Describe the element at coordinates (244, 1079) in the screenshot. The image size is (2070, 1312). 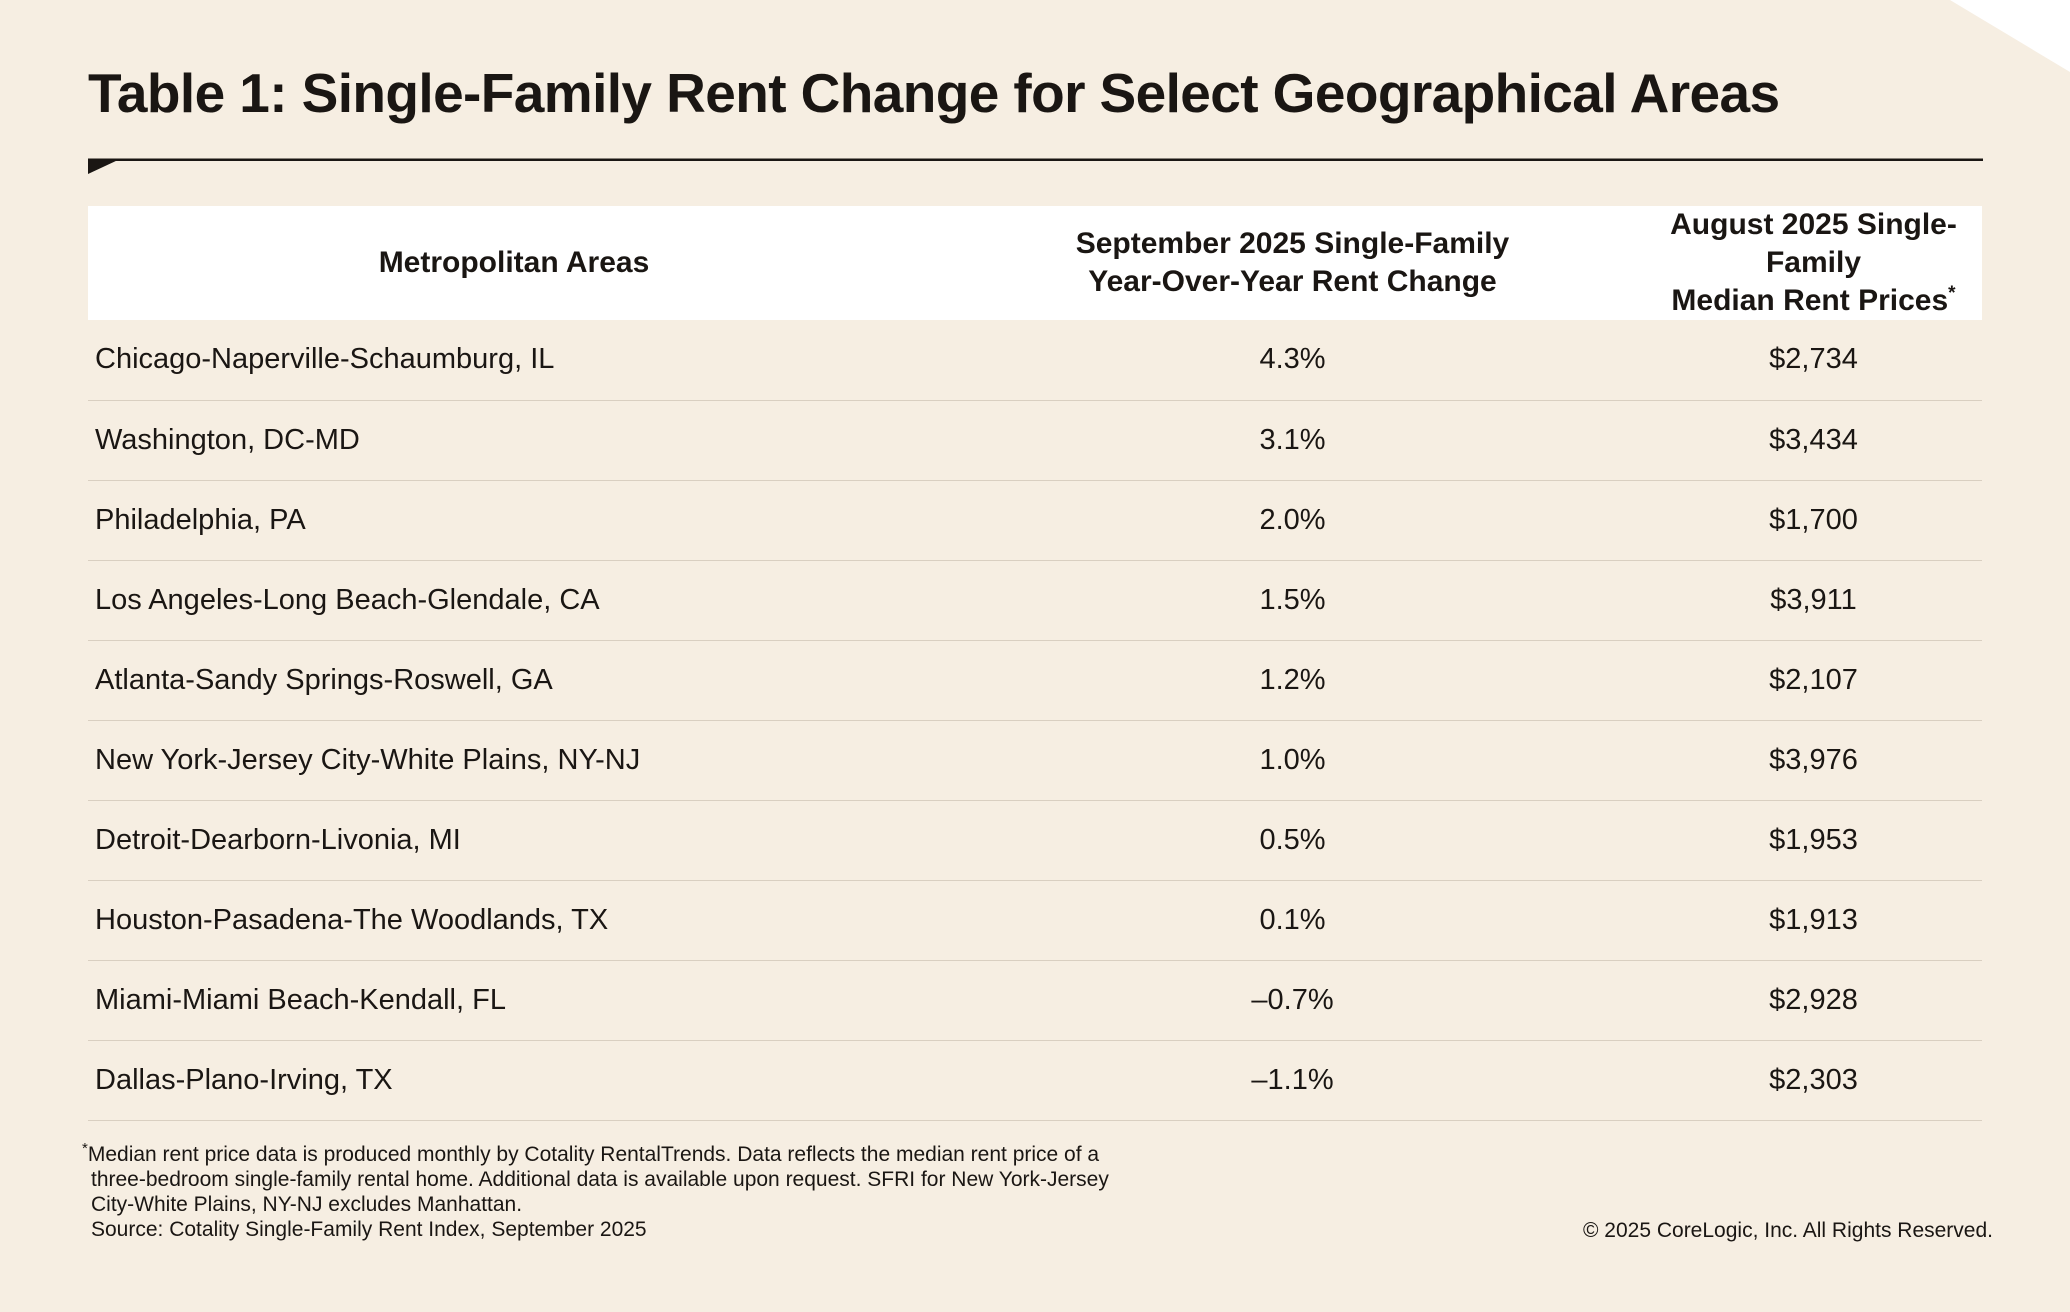
I see `area-cell: Dallas-Plano-Irving, TX` at that location.